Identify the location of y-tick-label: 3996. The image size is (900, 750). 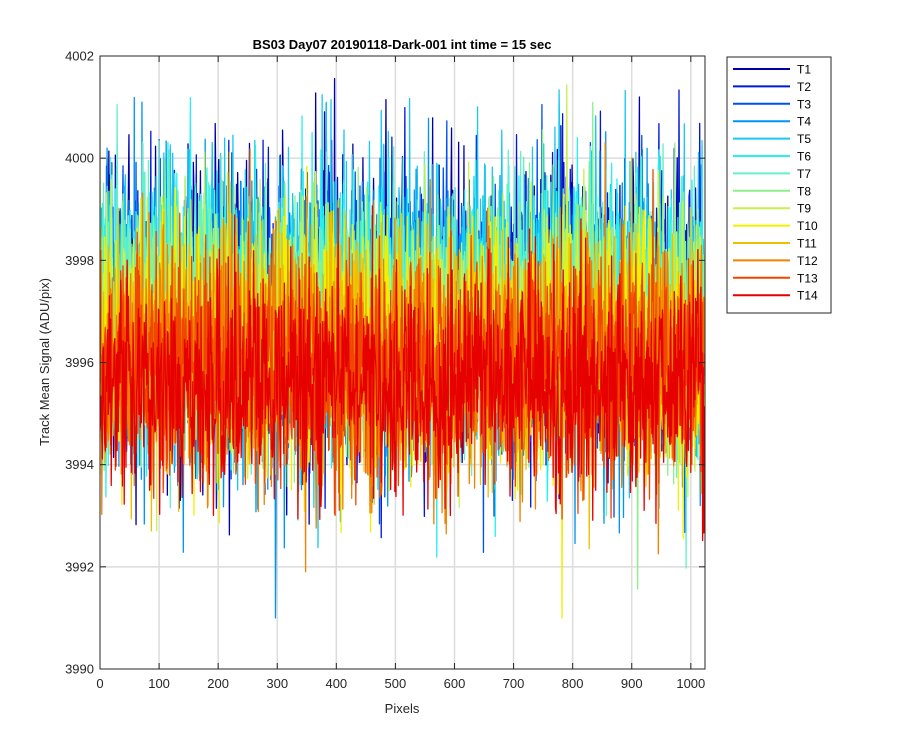
(79, 362).